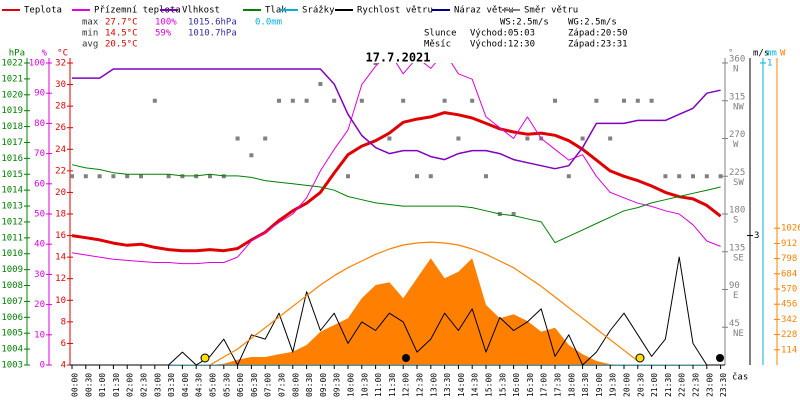 The image size is (800, 400). Describe the element at coordinates (60, 150) in the screenshot. I see `tick-label: 24` at that location.